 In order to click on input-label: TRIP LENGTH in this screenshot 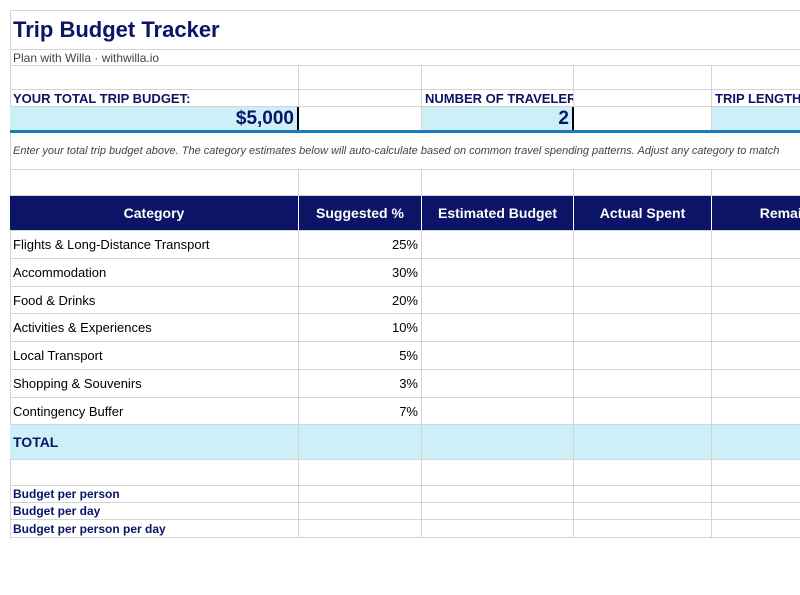, I will do `click(756, 98)`.